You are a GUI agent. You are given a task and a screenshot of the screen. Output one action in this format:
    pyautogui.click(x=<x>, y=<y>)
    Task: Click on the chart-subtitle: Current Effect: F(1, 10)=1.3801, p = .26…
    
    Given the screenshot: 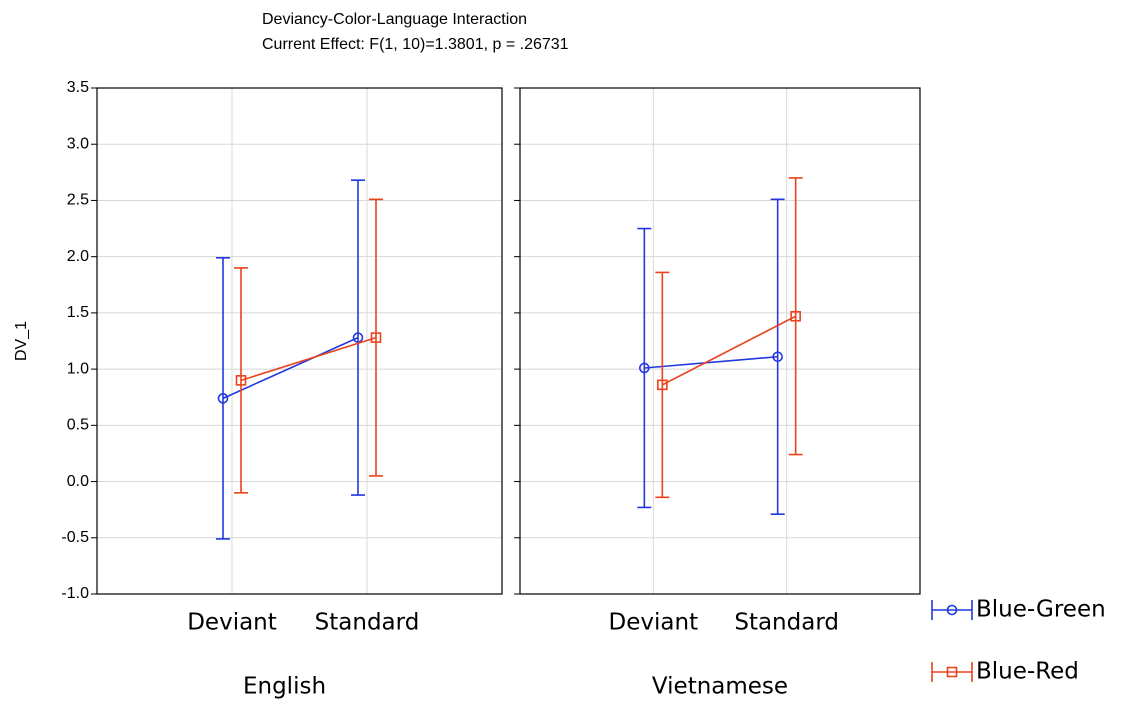 What is the action you would take?
    pyautogui.click(x=415, y=44)
    